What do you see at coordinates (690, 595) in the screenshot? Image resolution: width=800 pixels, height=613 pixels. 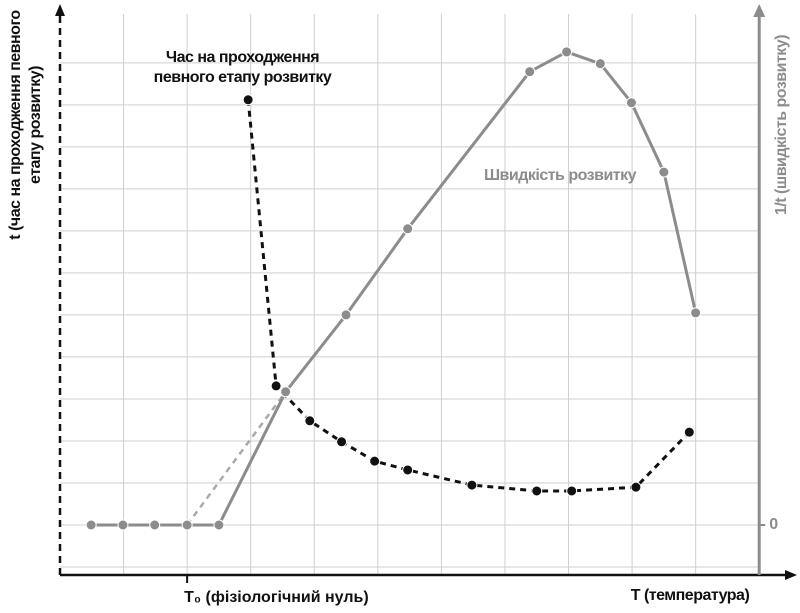 I see `x-axis-label: T (температура)` at bounding box center [690, 595].